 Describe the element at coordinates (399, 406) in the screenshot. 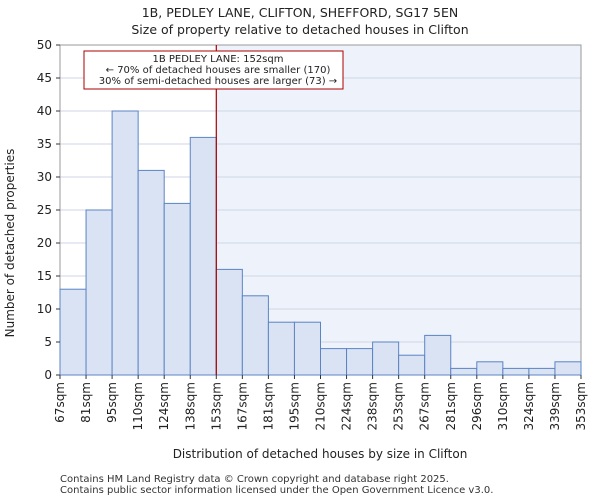

I see `x-tick-label: 253sqm` at that location.